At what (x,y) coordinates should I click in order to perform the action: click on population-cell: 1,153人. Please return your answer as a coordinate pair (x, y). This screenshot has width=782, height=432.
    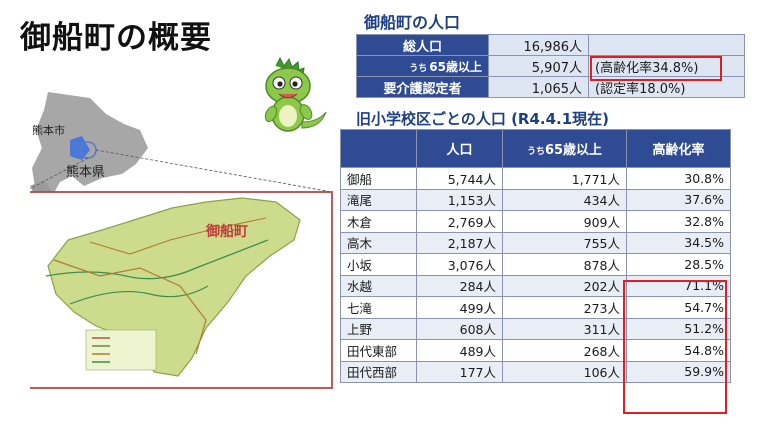
    Looking at the image, I should click on (459, 199).